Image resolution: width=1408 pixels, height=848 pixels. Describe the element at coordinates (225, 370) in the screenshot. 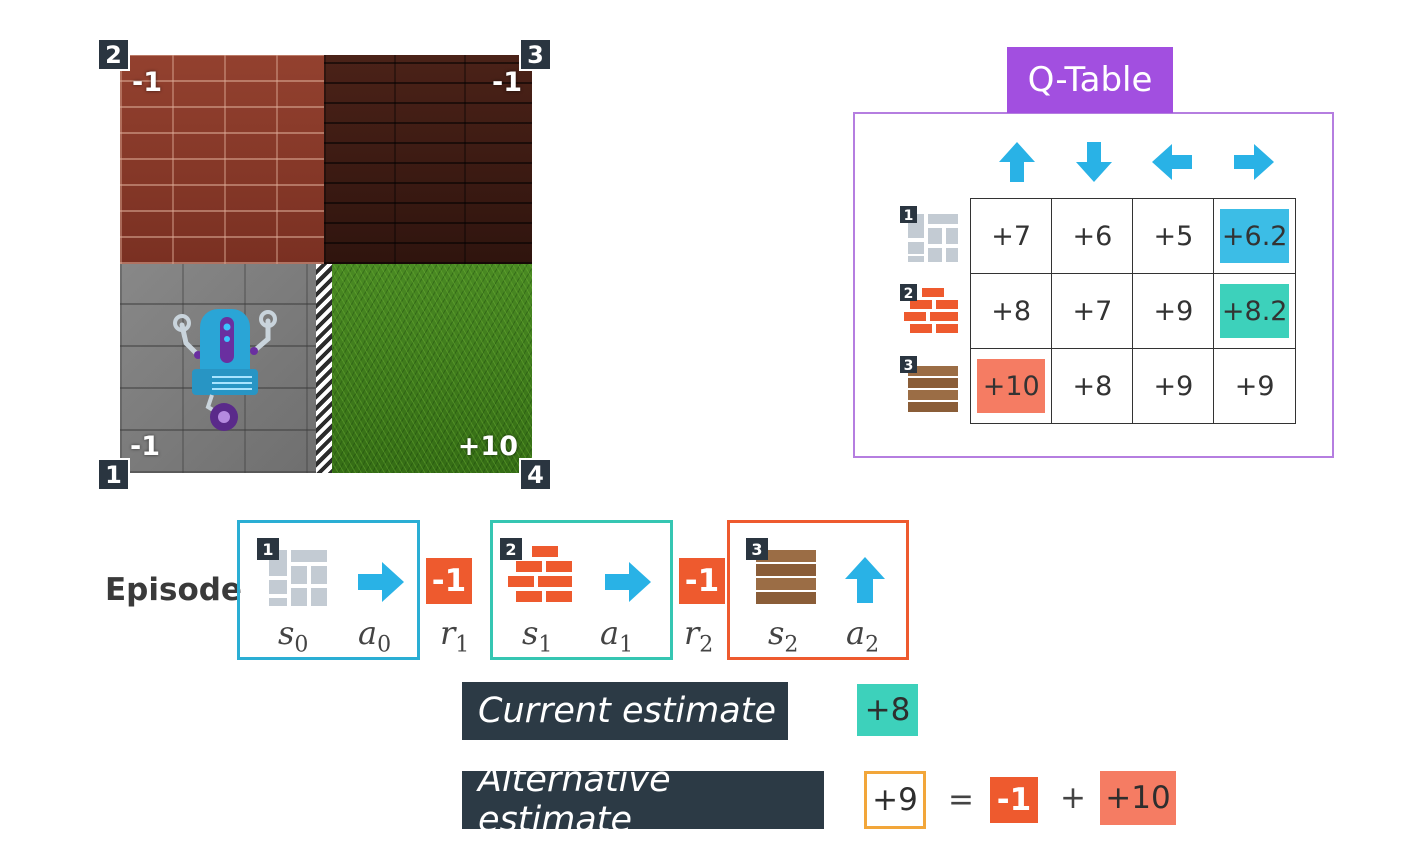

I see `robot-icon` at that location.